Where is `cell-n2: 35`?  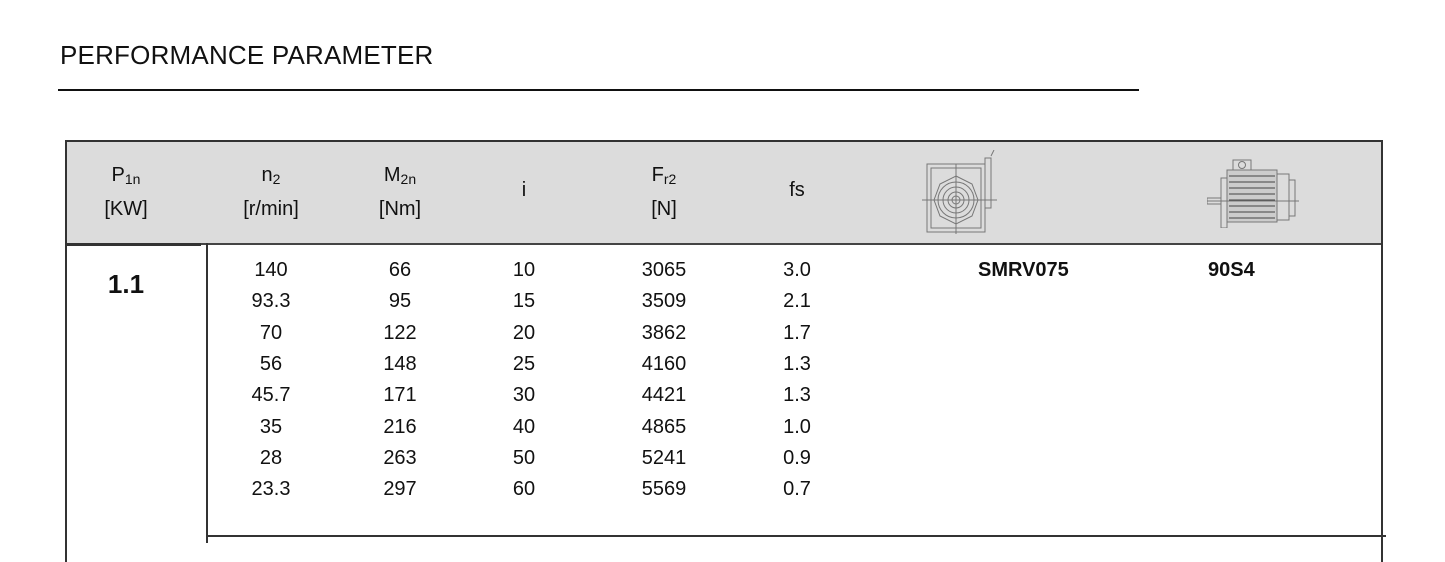
cell-n2: 35 is located at coordinates (271, 426).